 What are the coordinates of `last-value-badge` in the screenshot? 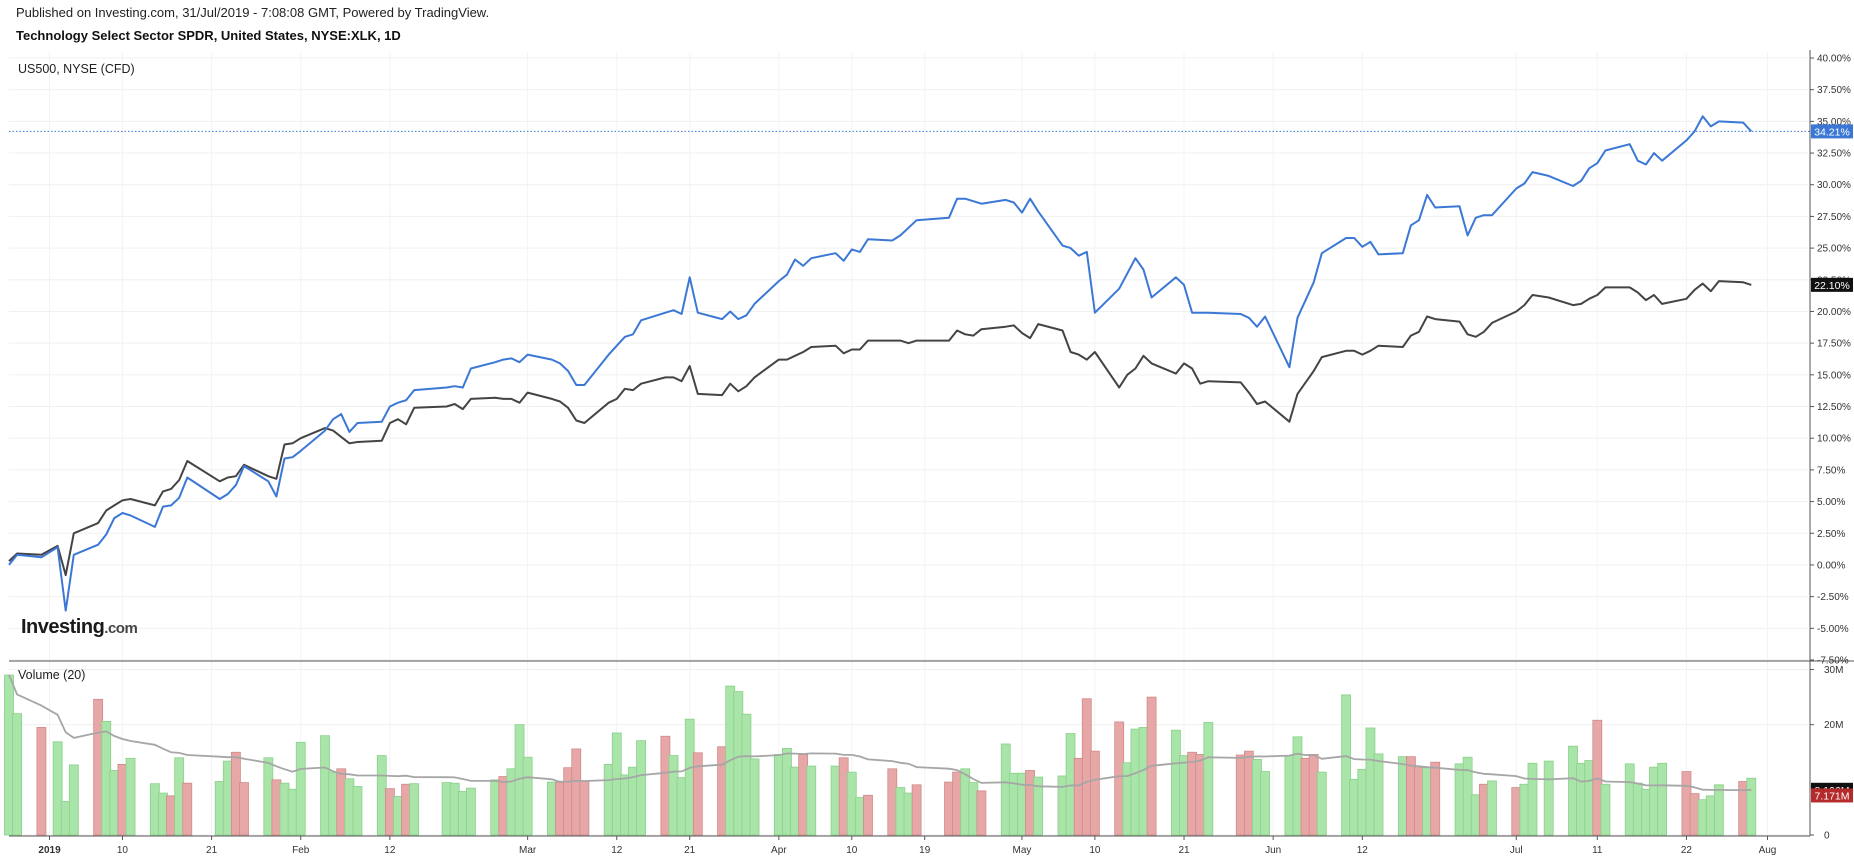 It's located at (1832, 131).